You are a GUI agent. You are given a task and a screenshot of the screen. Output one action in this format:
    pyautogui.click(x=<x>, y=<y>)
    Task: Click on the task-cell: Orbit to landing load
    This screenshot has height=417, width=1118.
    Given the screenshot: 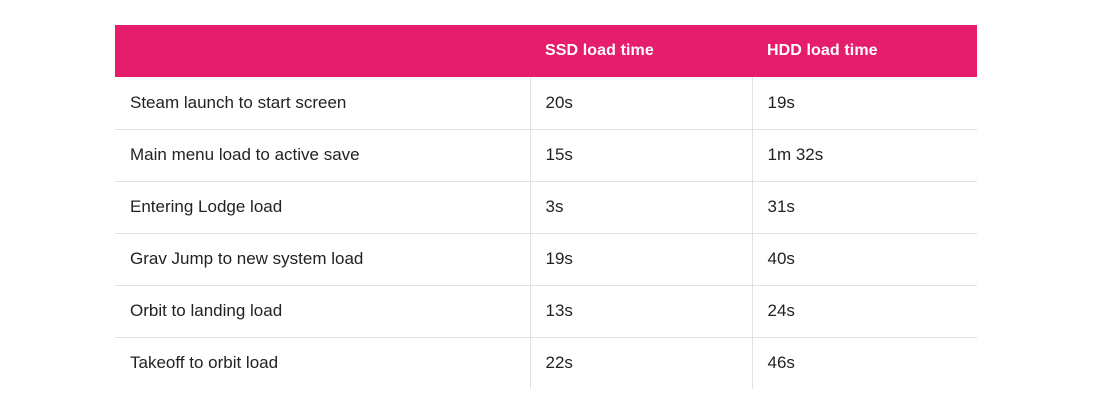 What is the action you would take?
    pyautogui.click(x=206, y=310)
    